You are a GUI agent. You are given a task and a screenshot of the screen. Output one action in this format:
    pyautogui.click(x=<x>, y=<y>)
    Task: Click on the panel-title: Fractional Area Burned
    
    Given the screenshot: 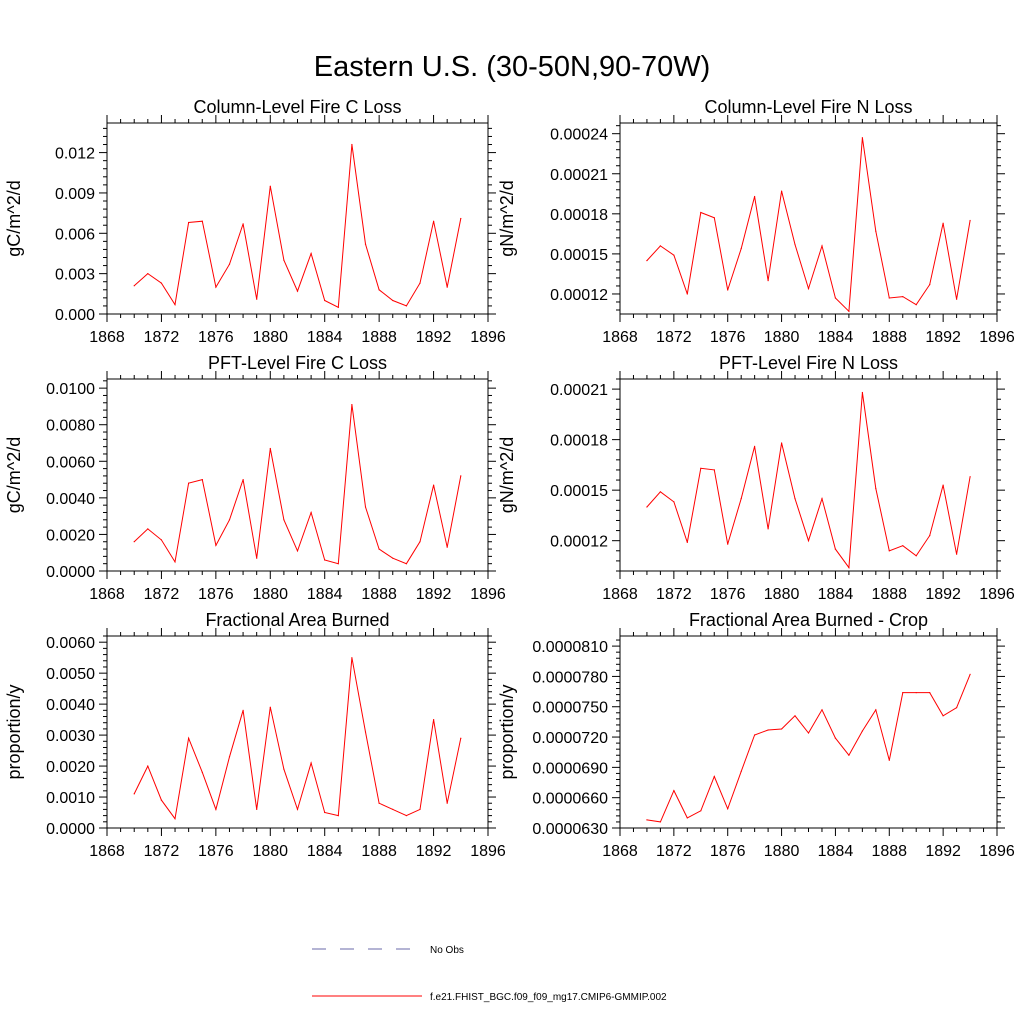 What is the action you would take?
    pyautogui.click(x=297, y=620)
    